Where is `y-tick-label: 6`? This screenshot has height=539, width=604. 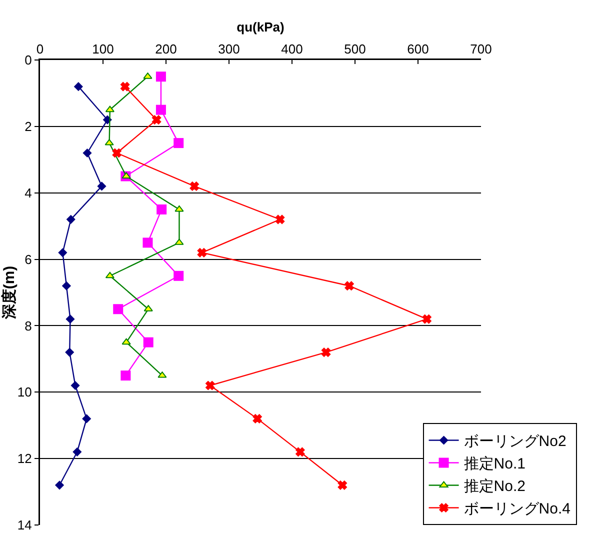
y-tick-label: 6 is located at coordinates (28, 259).